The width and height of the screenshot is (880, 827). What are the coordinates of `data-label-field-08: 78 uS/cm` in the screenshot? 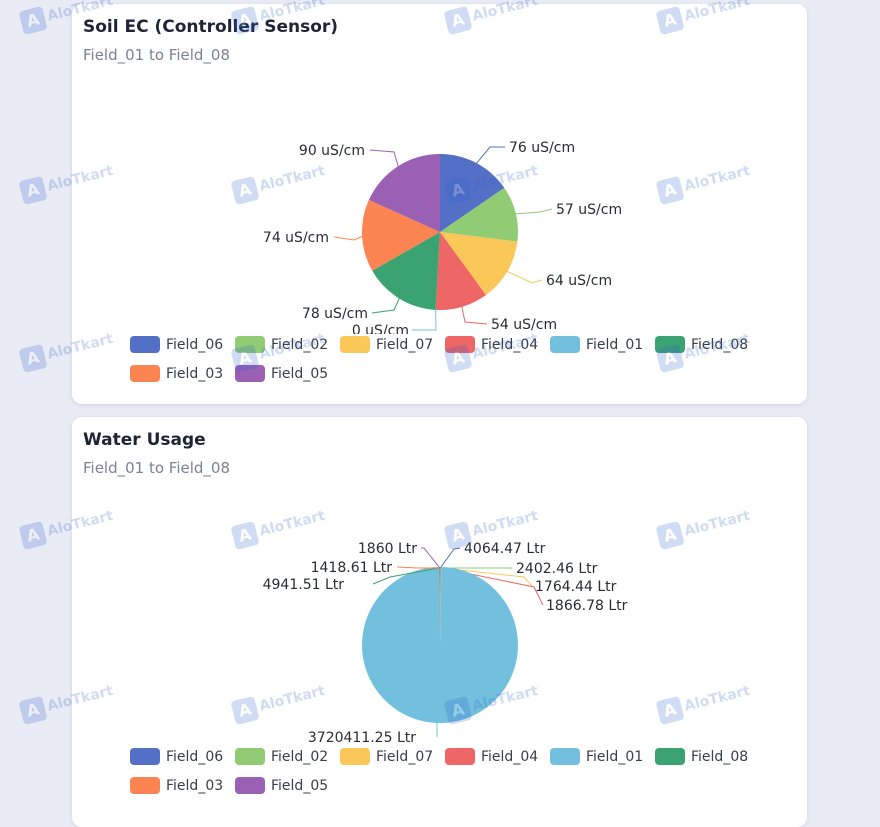 It's located at (335, 314).